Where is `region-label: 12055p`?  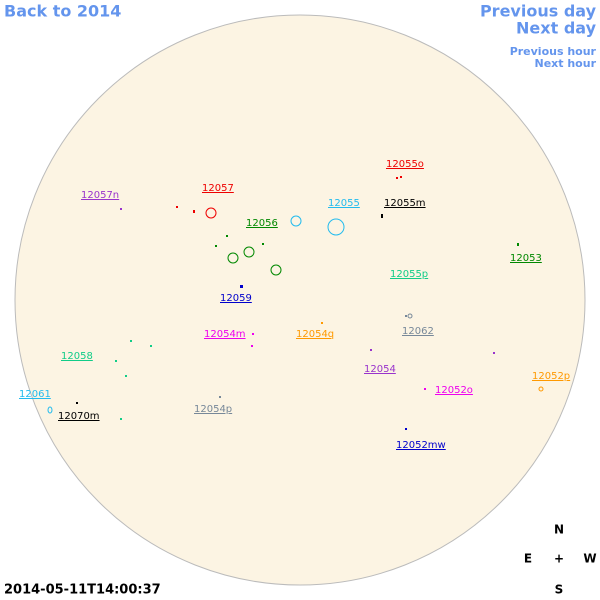 region-label: 12055p is located at coordinates (409, 274).